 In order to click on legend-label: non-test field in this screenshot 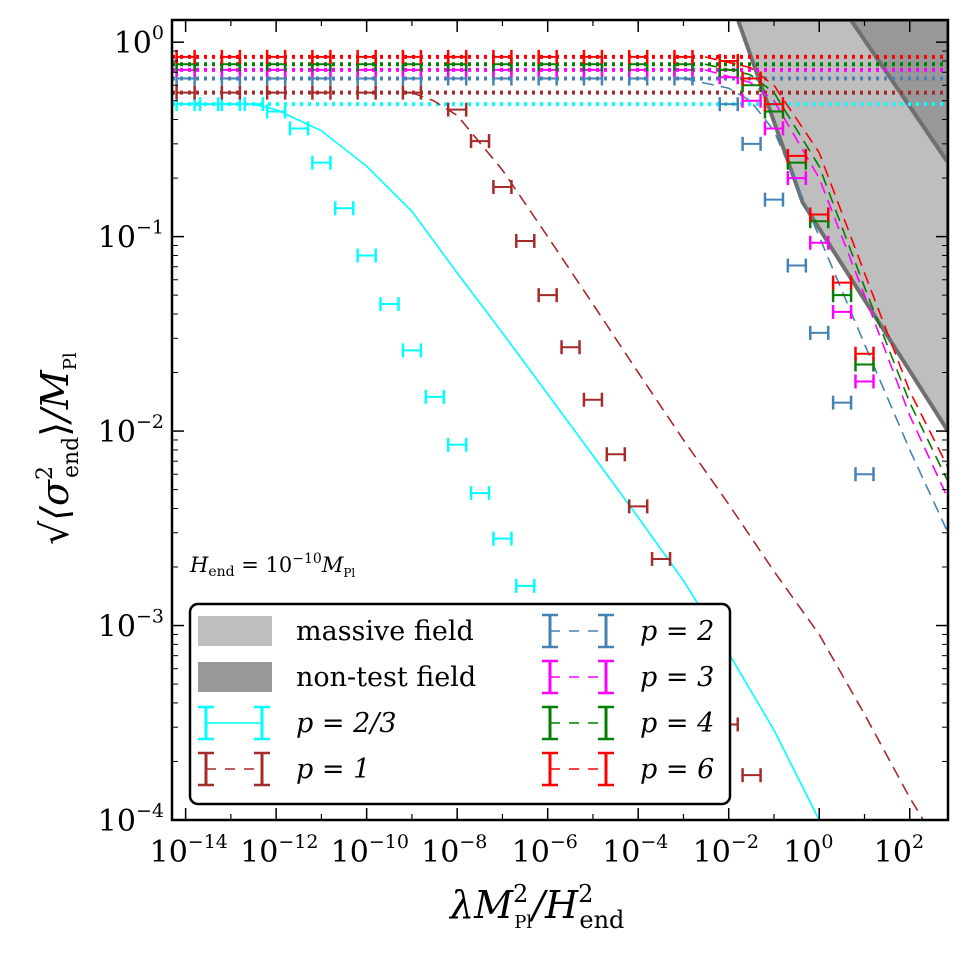, I will do `click(386, 677)`.